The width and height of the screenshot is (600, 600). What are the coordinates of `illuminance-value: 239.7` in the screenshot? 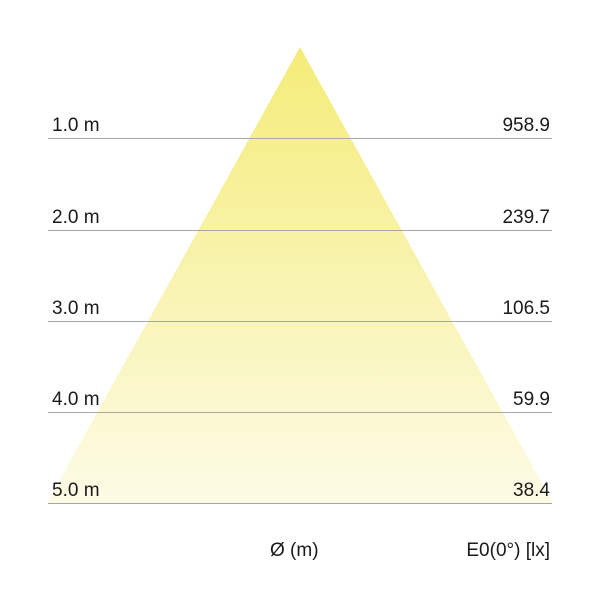 It's located at (526, 217).